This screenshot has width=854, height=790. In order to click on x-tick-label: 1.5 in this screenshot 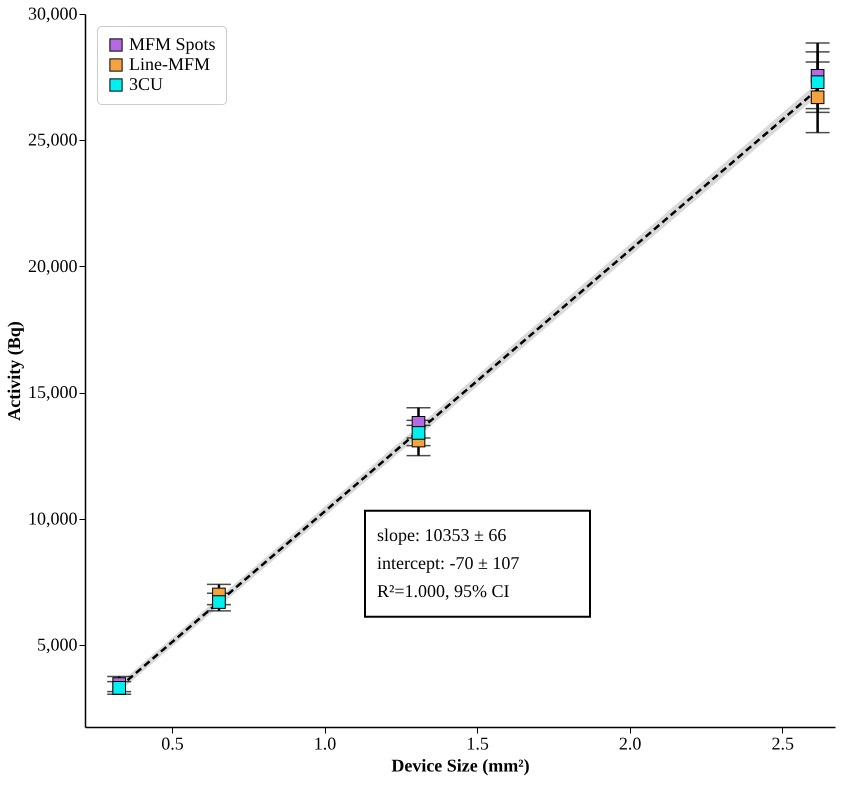, I will do `click(477, 744)`.